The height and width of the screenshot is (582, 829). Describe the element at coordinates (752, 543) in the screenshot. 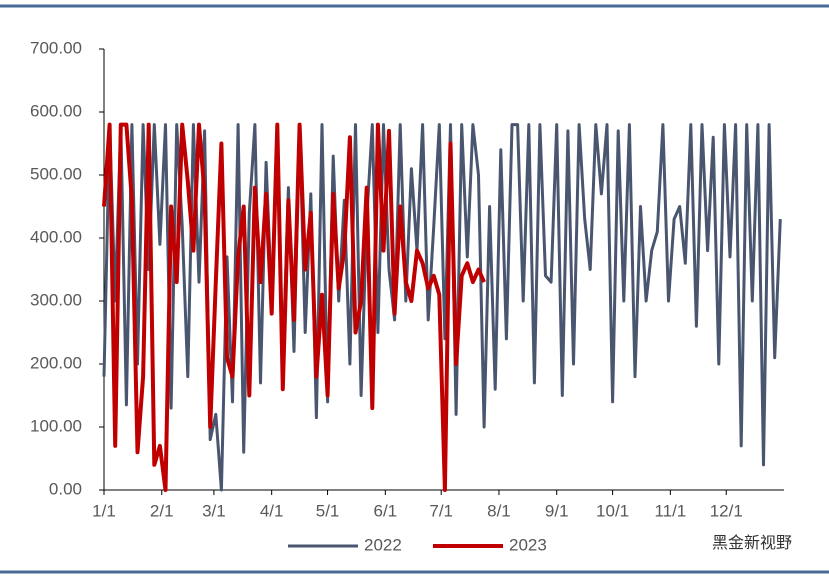

I see `watermark: 黑金新视野` at that location.